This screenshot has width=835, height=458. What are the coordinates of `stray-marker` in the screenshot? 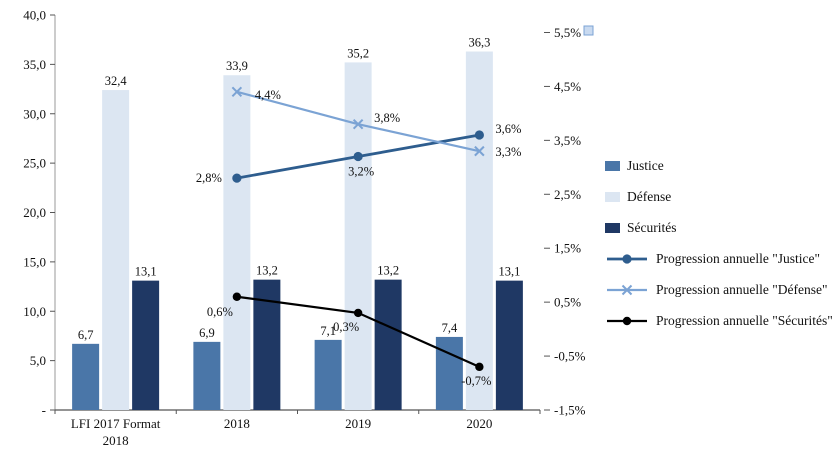 It's located at (588, 30).